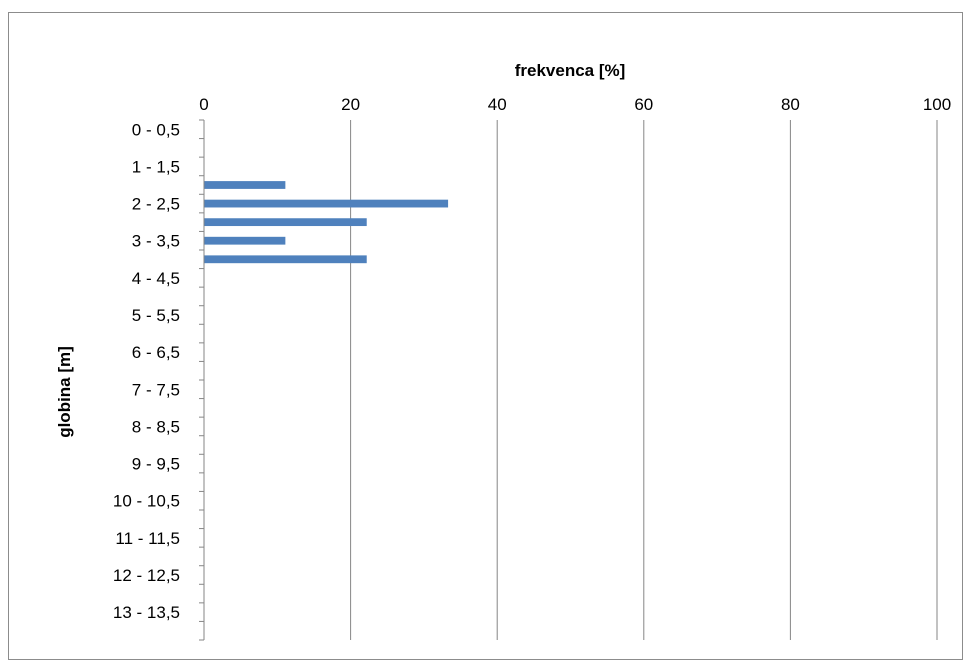  What do you see at coordinates (245, 240) in the screenshot?
I see `bar-3 - 3,5` at bounding box center [245, 240].